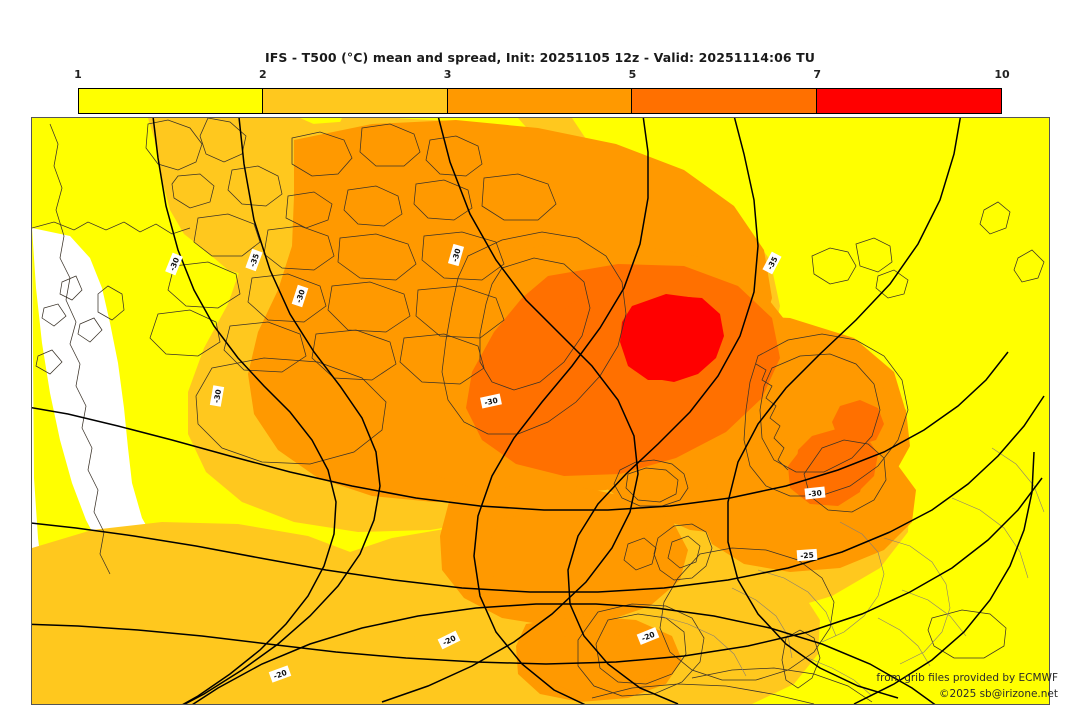  I want to click on colorbar-tick-1: 1, so click(78, 74).